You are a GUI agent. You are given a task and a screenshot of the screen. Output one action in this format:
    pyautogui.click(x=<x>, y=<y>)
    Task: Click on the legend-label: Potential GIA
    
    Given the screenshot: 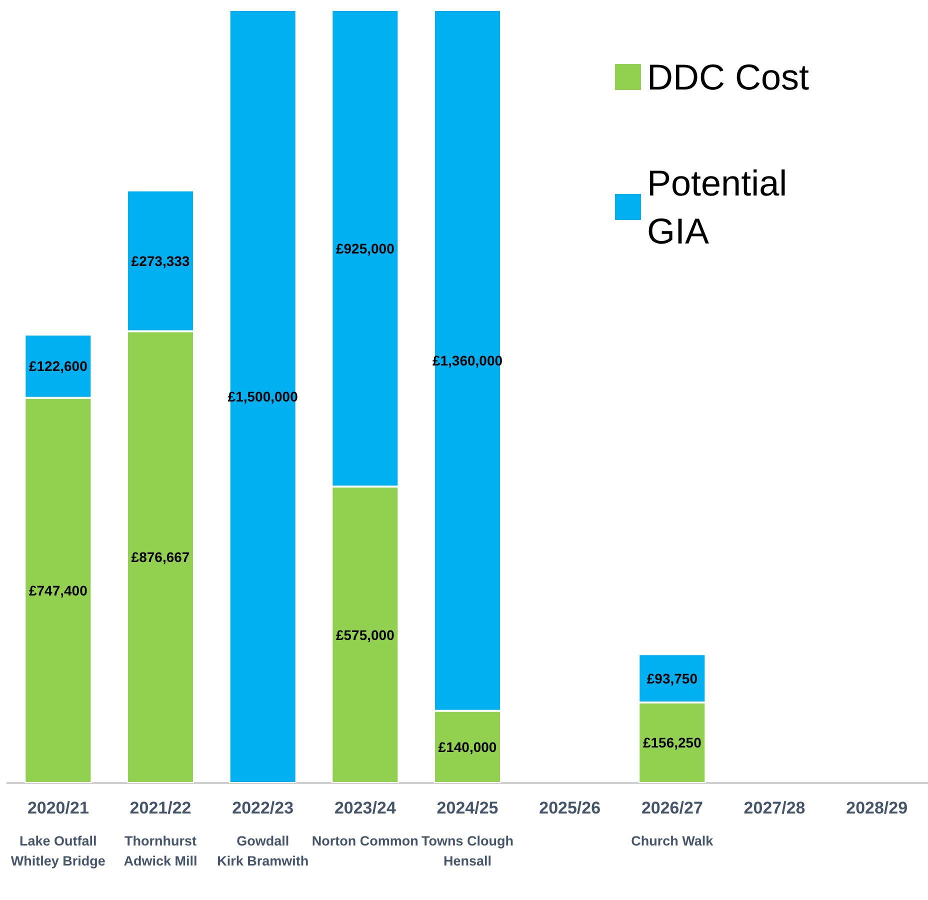 What is the action you would take?
    pyautogui.click(x=722, y=207)
    